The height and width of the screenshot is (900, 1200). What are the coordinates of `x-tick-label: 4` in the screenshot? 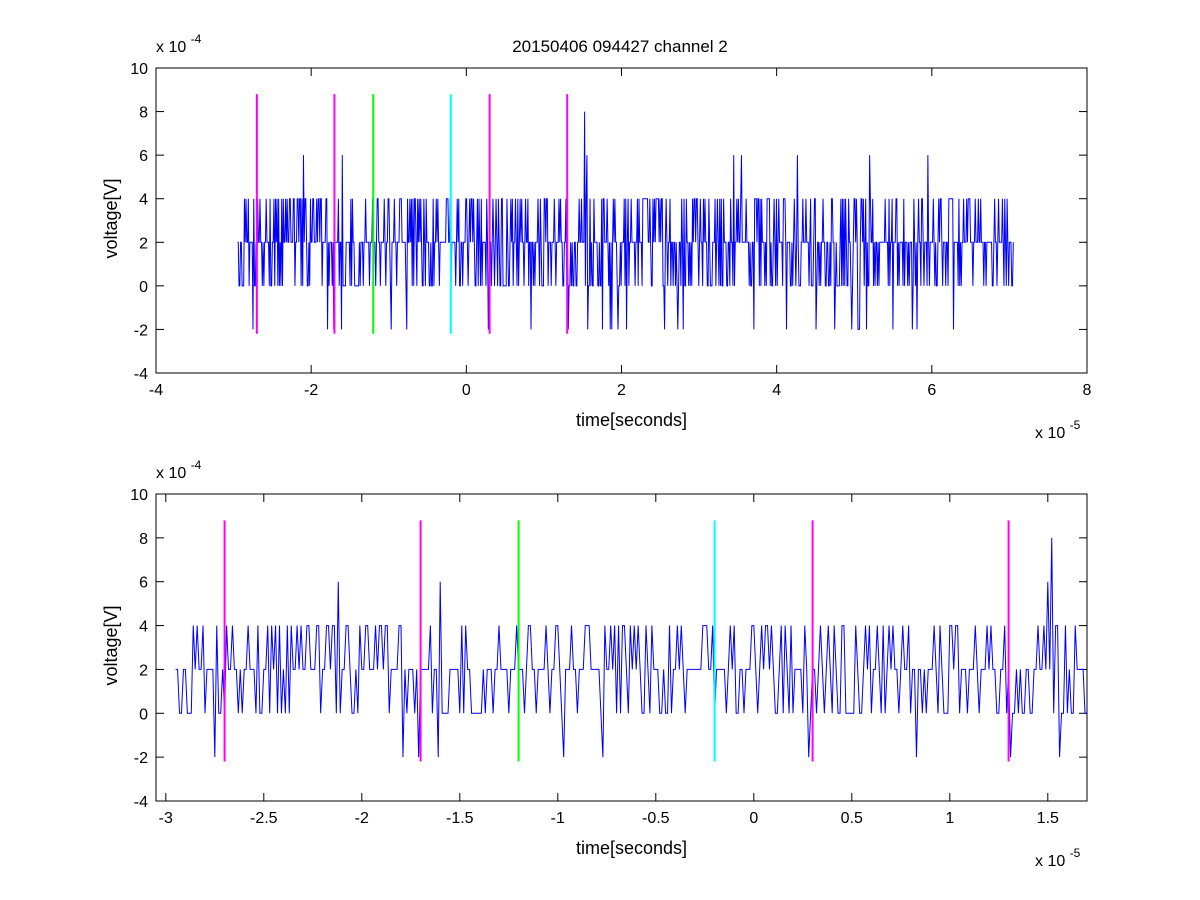 It's located at (776, 390).